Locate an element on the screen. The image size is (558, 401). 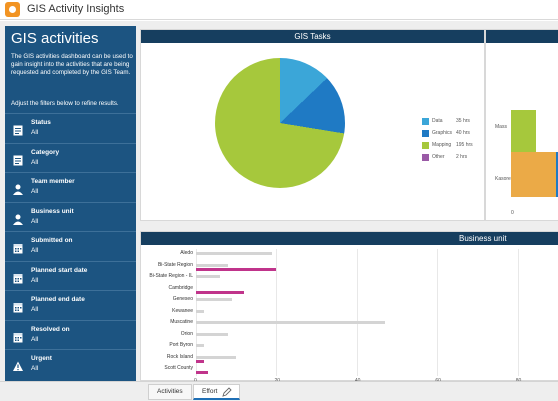
business-unit-label: Orion is located at coordinates (186, 333).